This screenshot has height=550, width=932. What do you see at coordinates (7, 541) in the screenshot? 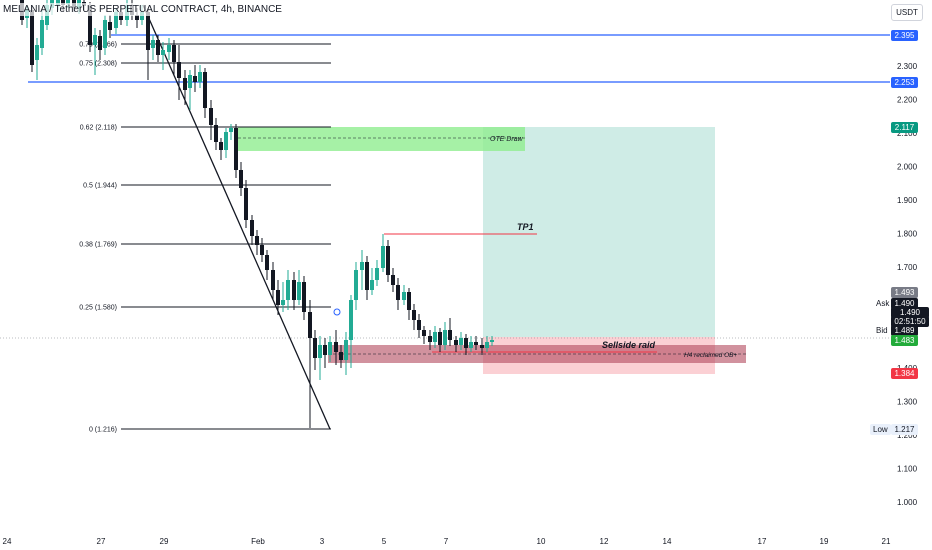
I see `time-tick: 24` at bounding box center [7, 541].